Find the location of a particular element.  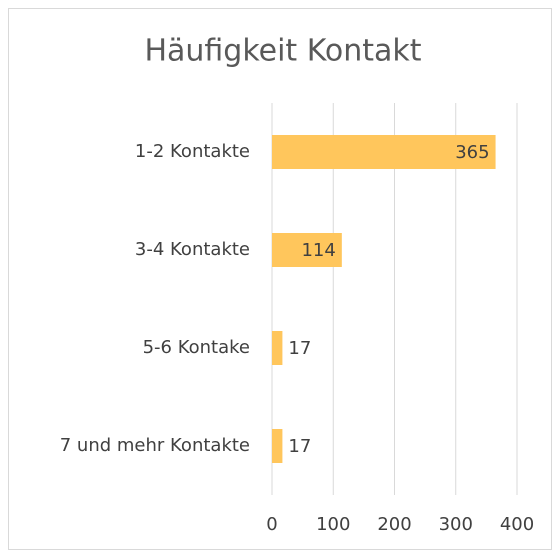

y-tick-label: 5-6 Kontake is located at coordinates (196, 347).